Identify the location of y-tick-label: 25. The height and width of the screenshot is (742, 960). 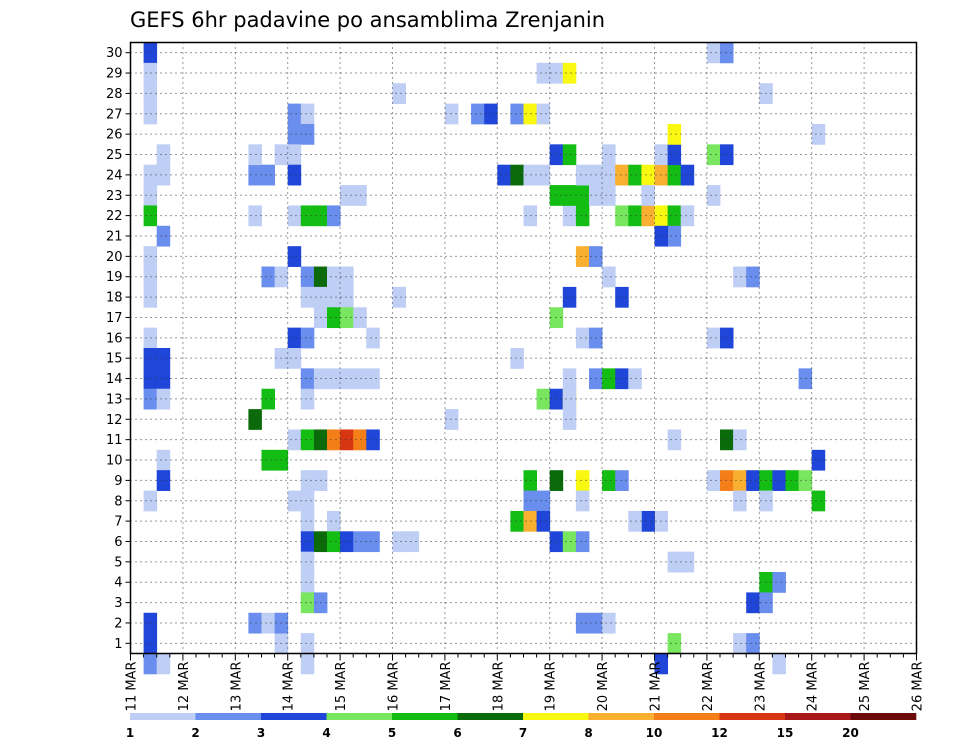
(114, 155).